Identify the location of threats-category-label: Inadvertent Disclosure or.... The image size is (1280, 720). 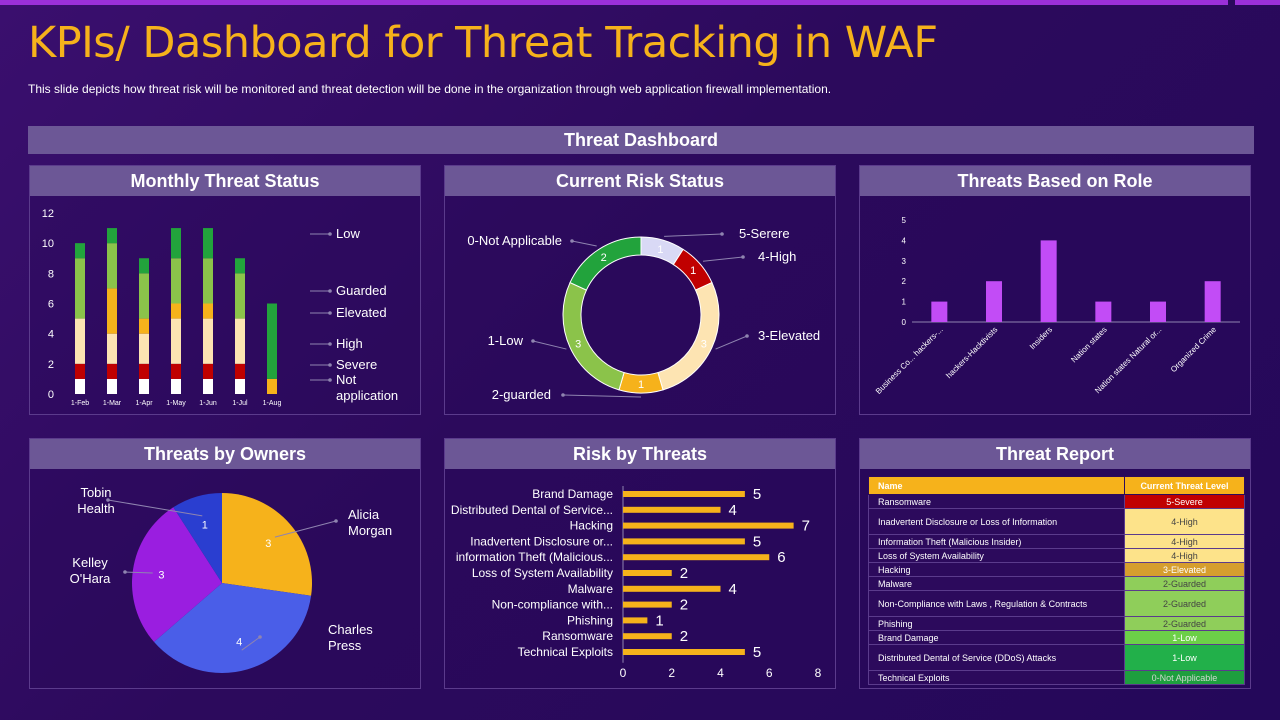
(541, 541).